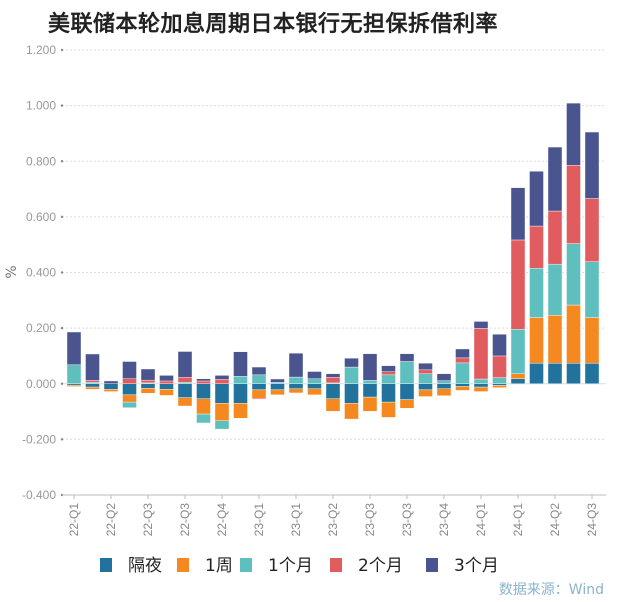 This screenshot has width=623, height=602. Describe the element at coordinates (444, 520) in the screenshot. I see `x-tick-label: 23-Q4` at that location.